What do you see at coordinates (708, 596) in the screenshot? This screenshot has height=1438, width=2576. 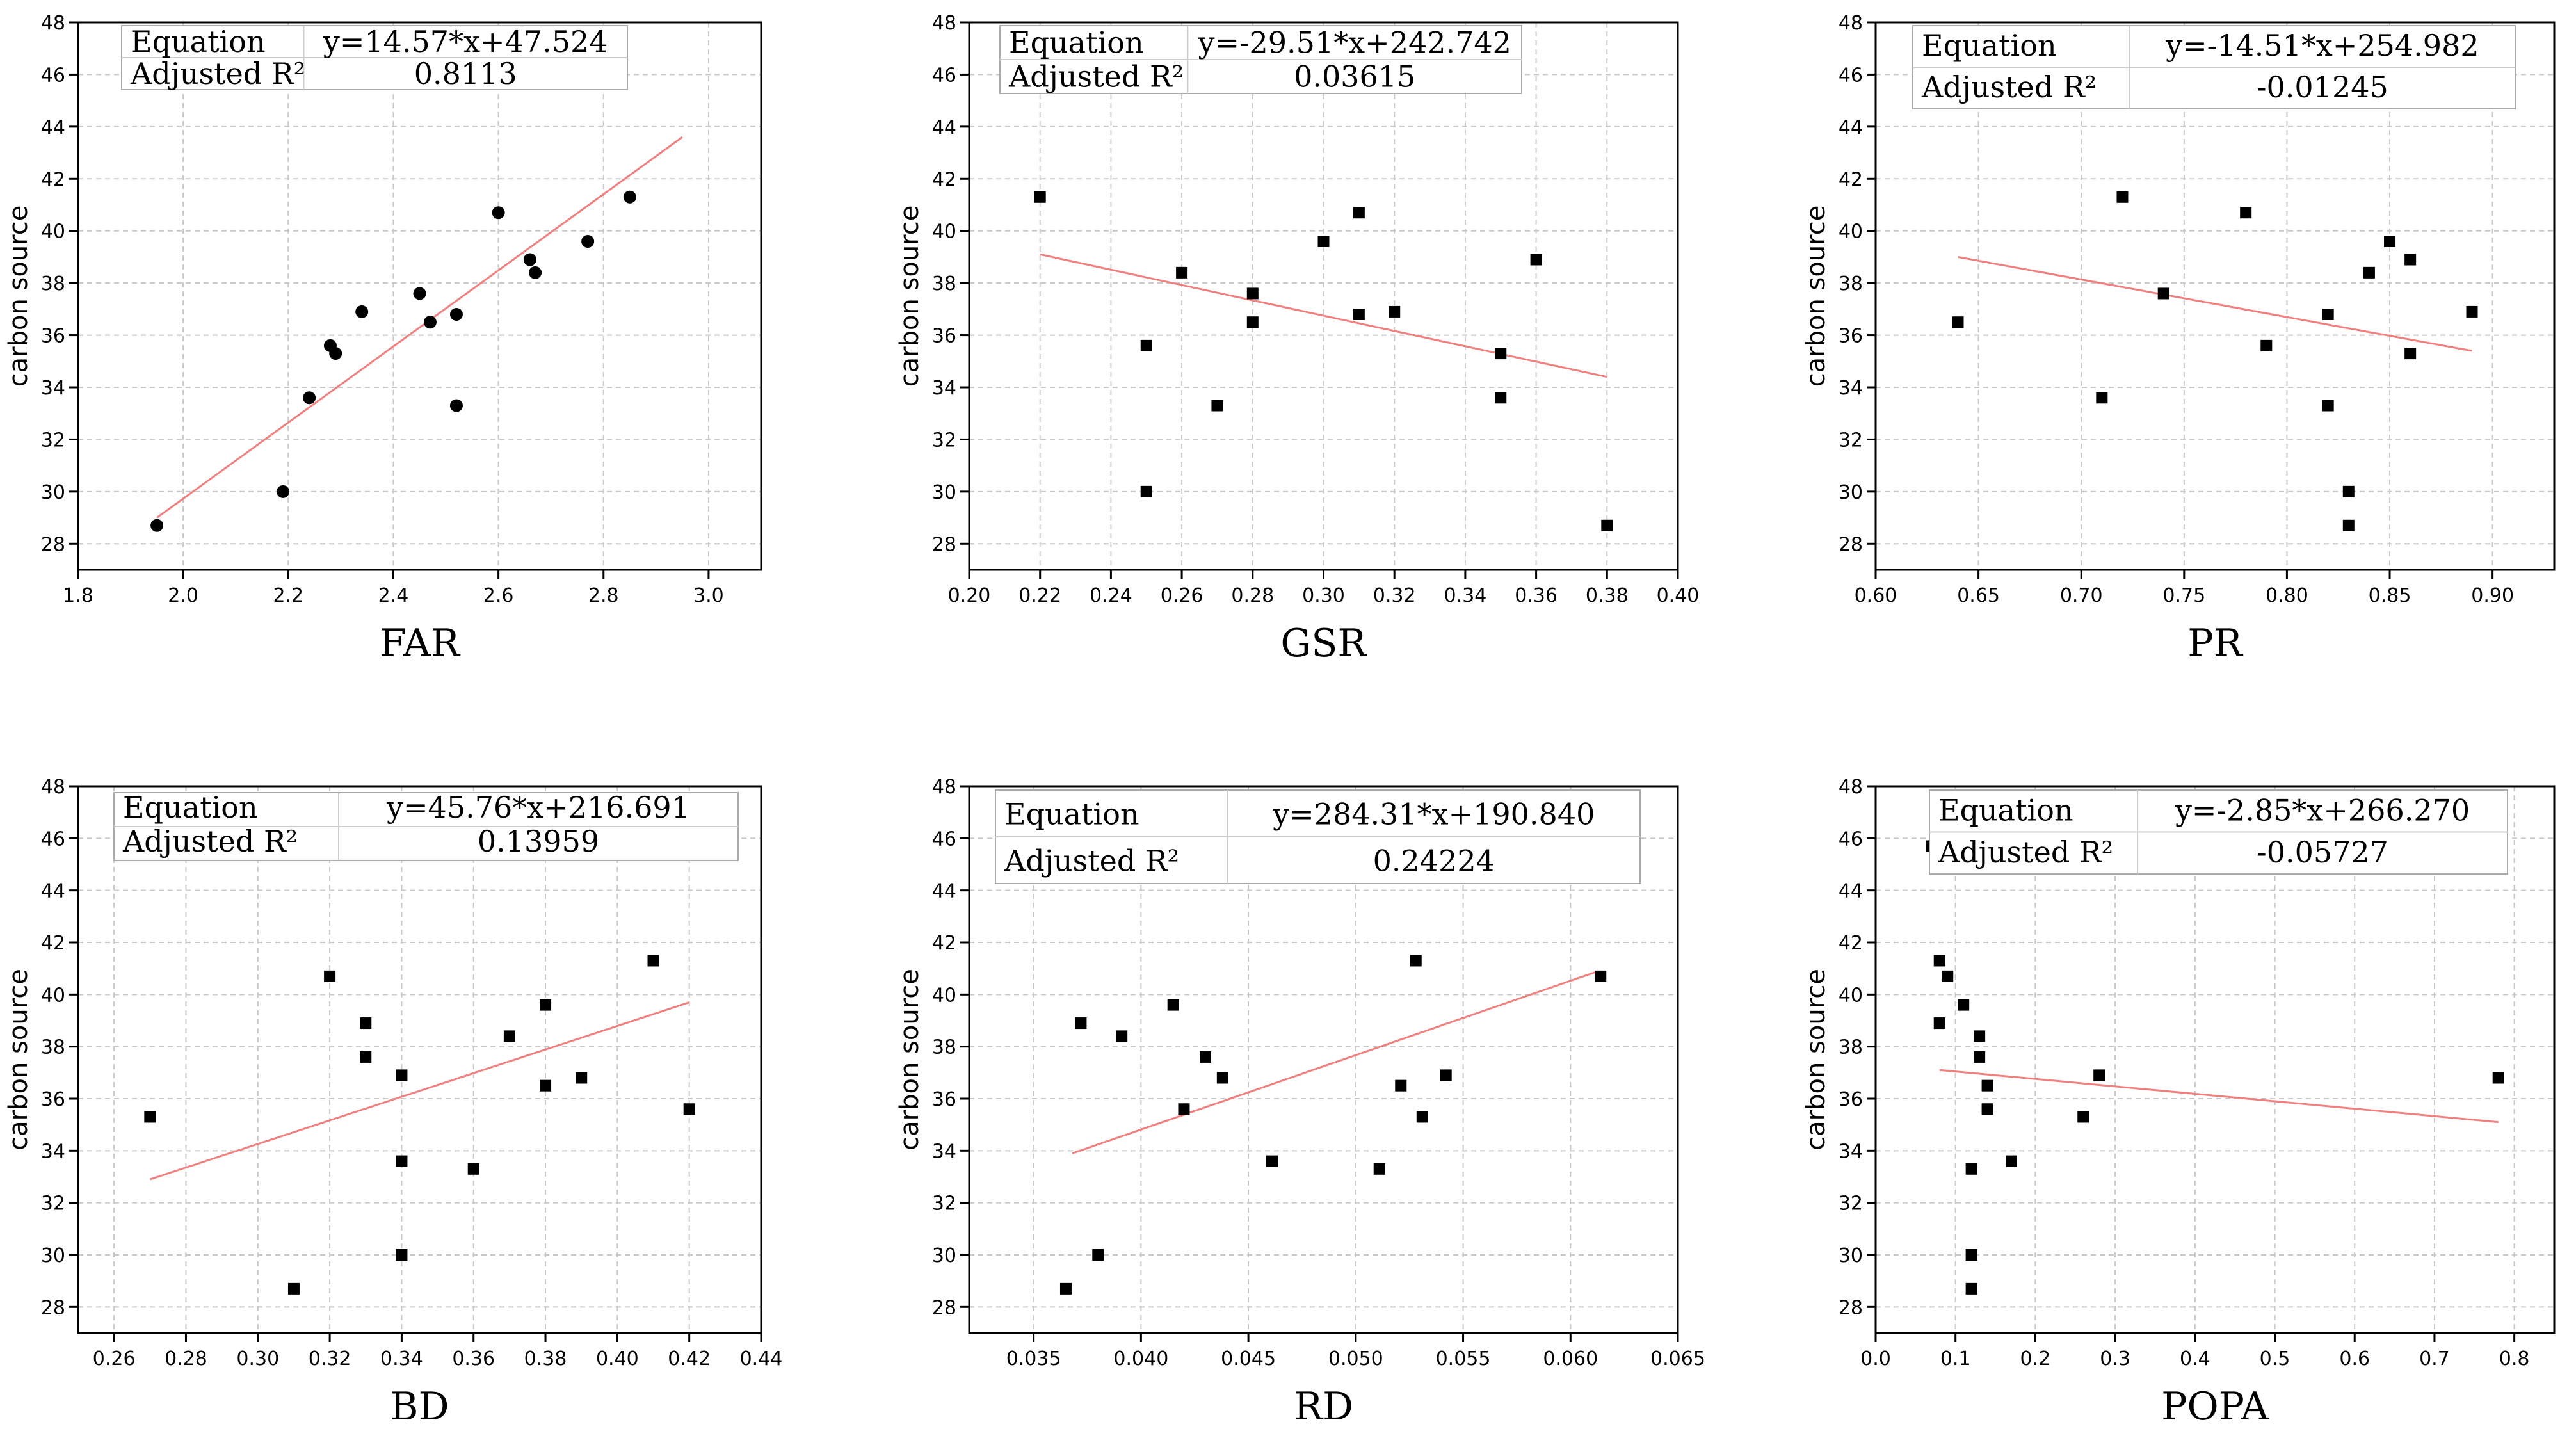 I see `x-tick-label: 3.0` at bounding box center [708, 596].